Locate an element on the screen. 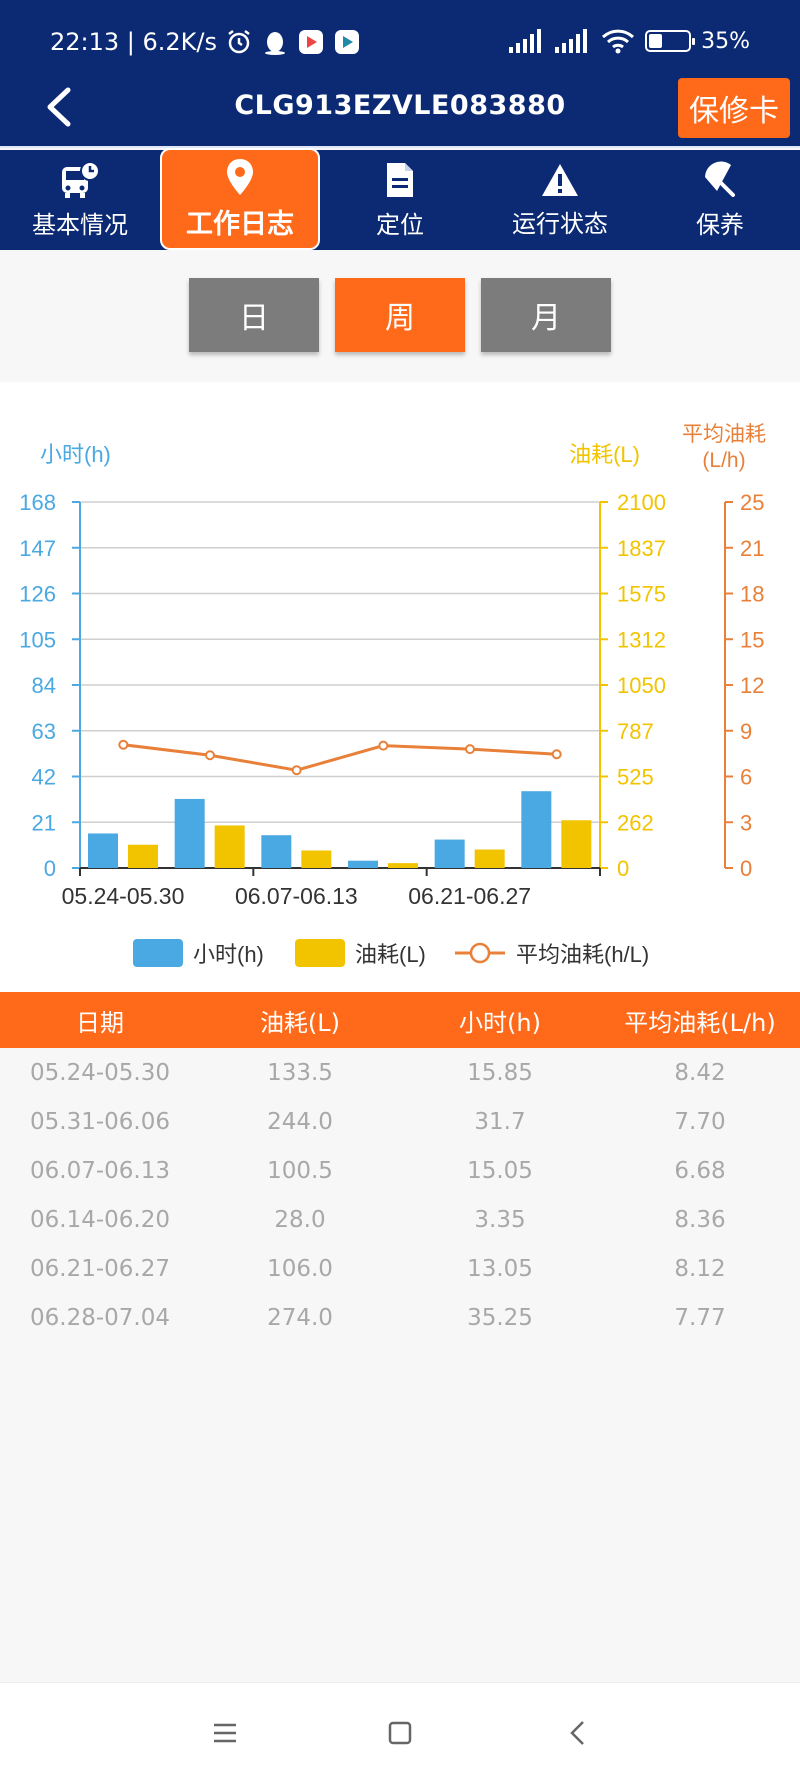 The height and width of the screenshot is (1778, 800). time-speed: 22:13 | 6.2K/s is located at coordinates (134, 42).